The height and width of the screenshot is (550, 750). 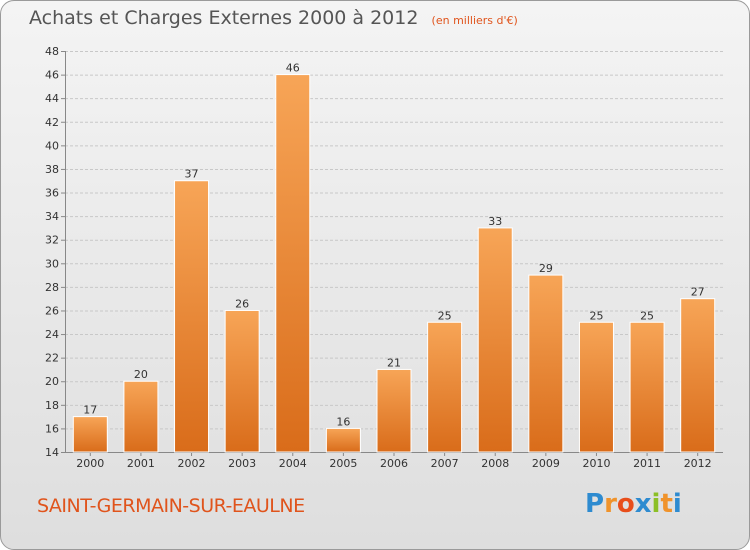 I want to click on y-tick-label: 20, so click(x=52, y=381).